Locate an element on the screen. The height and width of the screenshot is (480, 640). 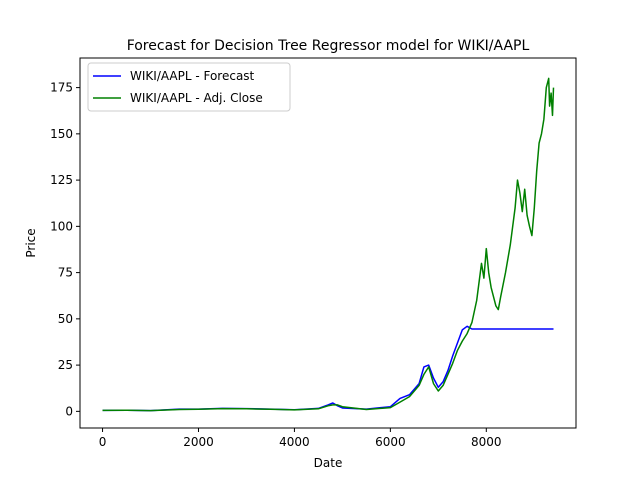
y-axis-label: Price is located at coordinates (31, 242).